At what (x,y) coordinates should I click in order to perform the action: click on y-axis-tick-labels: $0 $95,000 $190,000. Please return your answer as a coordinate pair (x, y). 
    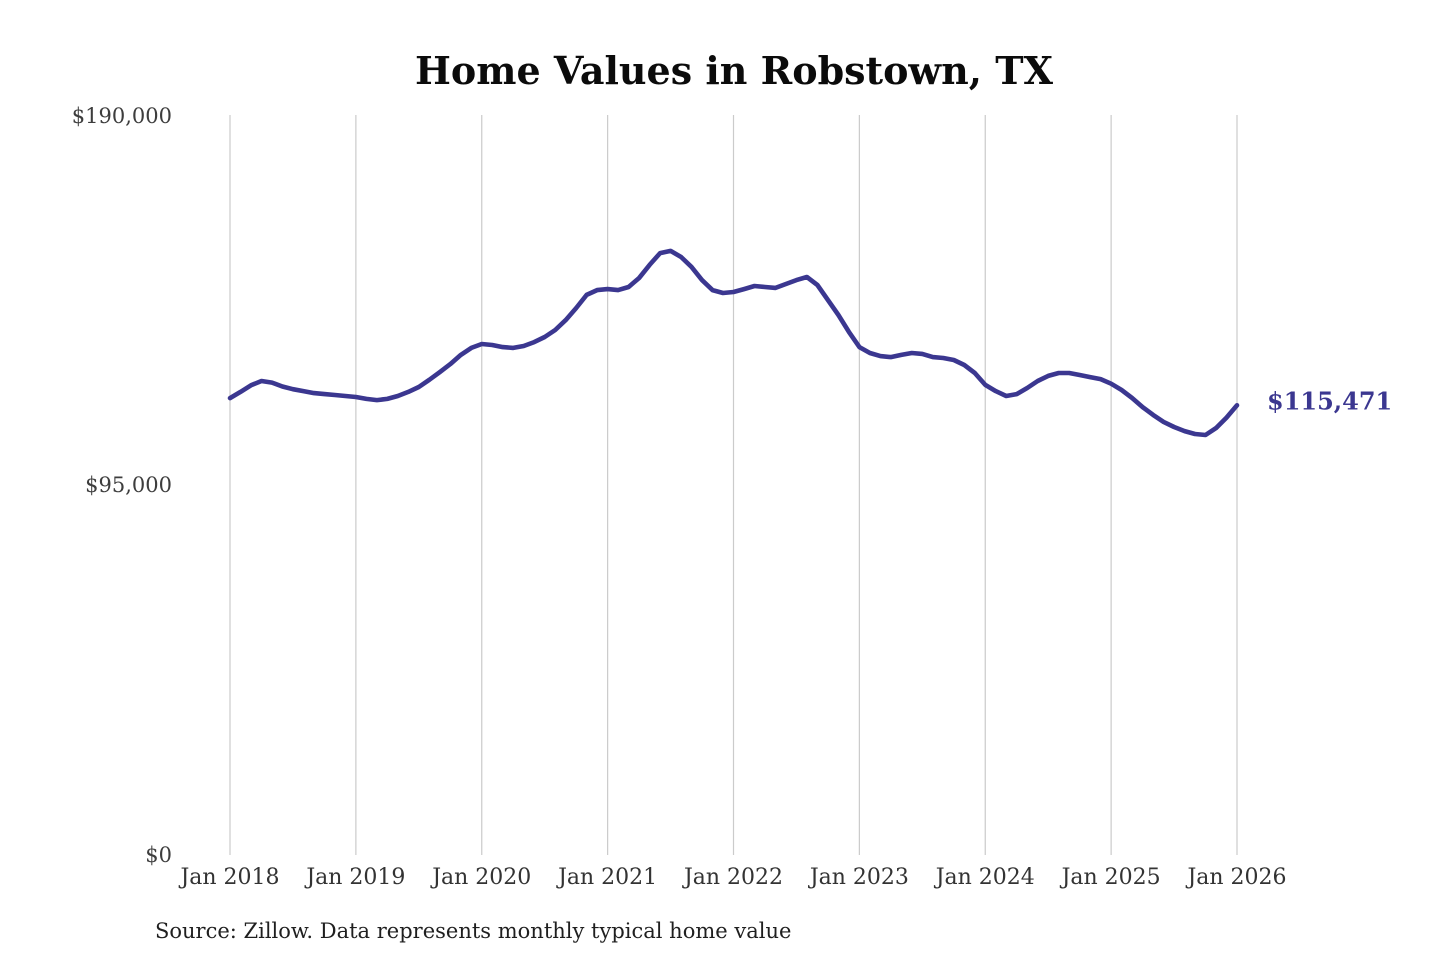
    Looking at the image, I should click on (122, 485).